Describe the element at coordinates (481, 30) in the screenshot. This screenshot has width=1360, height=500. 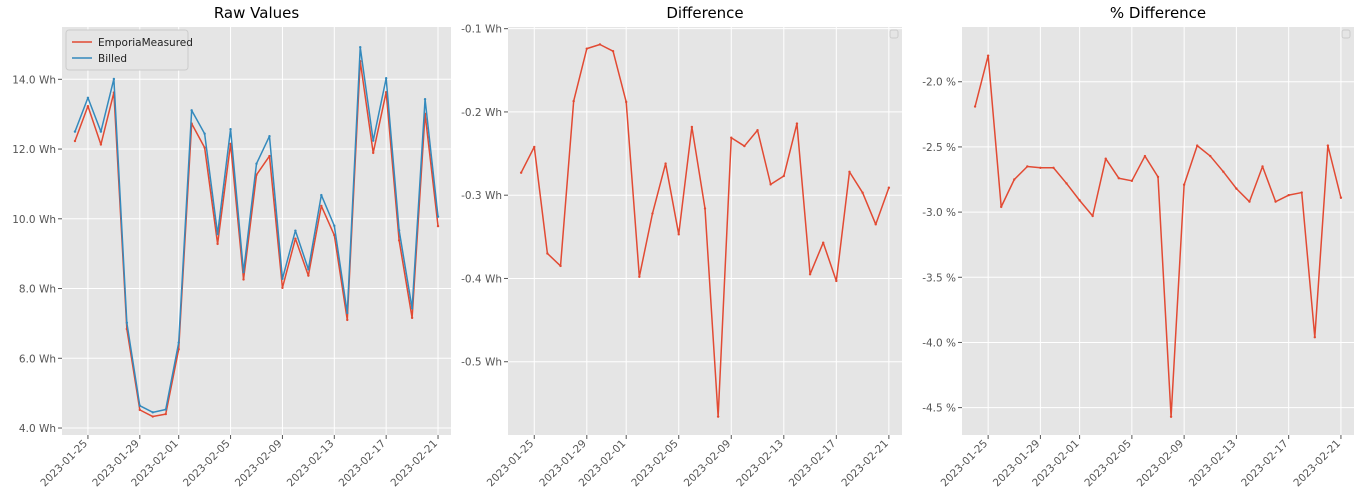
I see `y-tick-label: -0.1 Wh` at that location.